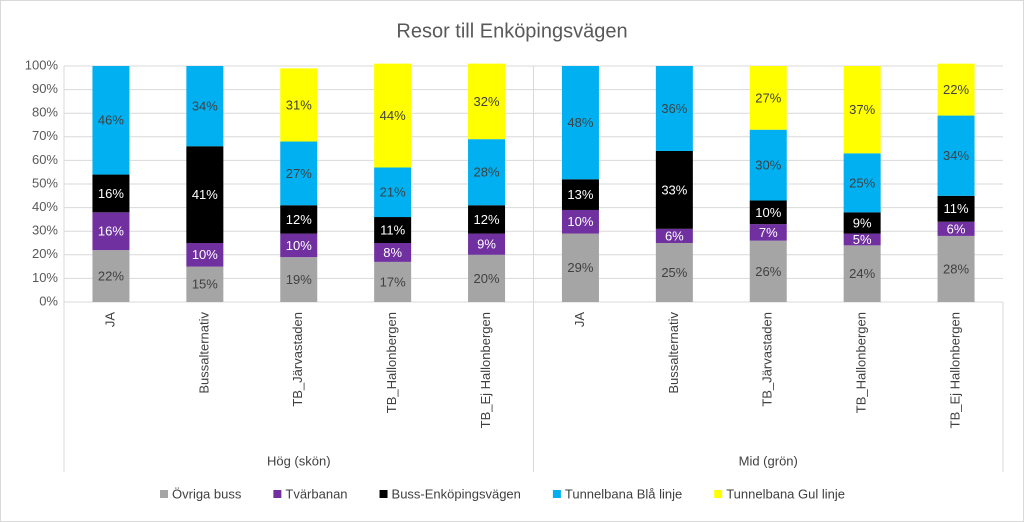 This screenshot has height=522, width=1024. I want to click on legend-label: Tunnelbana Blå linje, so click(623, 493).